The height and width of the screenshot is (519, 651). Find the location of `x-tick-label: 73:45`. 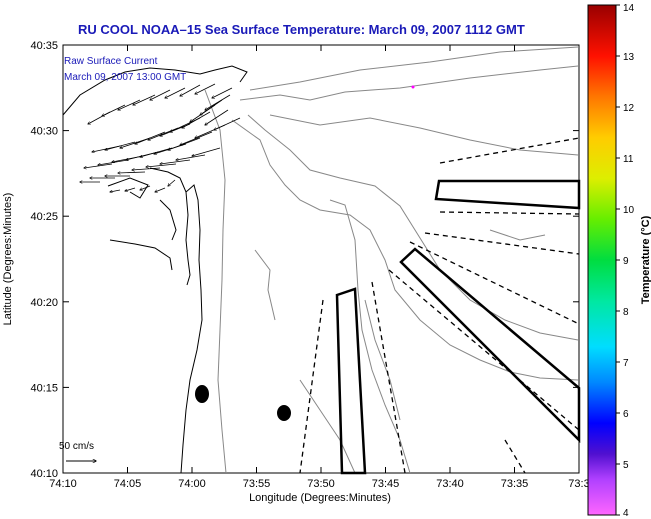

x-tick-label: 73:45 is located at coordinates (386, 484).